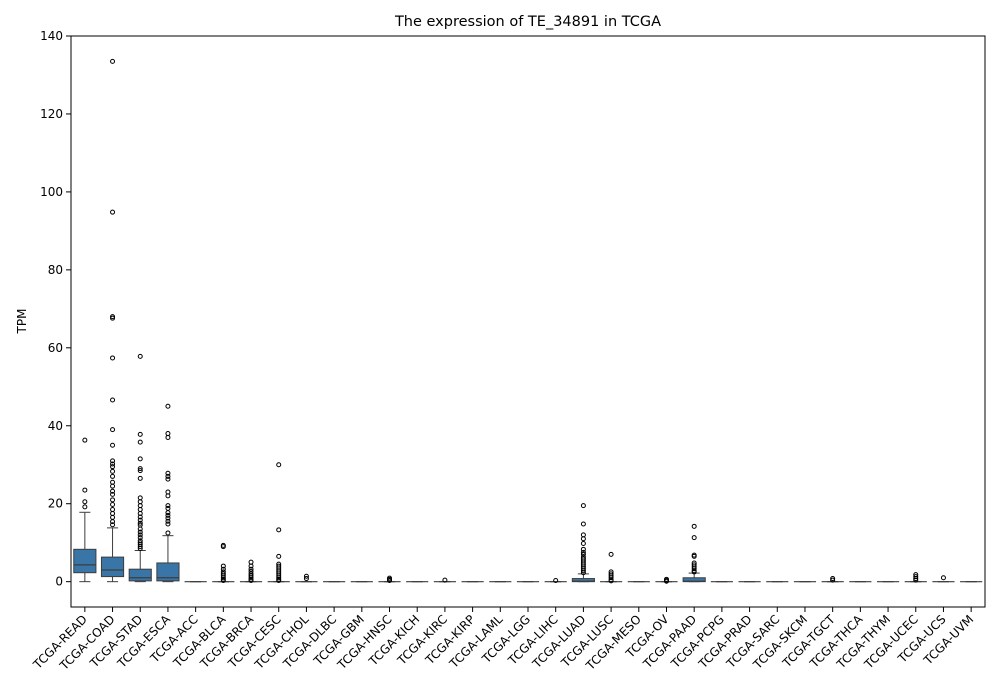 The image size is (1000, 700). What do you see at coordinates (22, 322) in the screenshot?
I see `y-axis-label: TPM` at bounding box center [22, 322].